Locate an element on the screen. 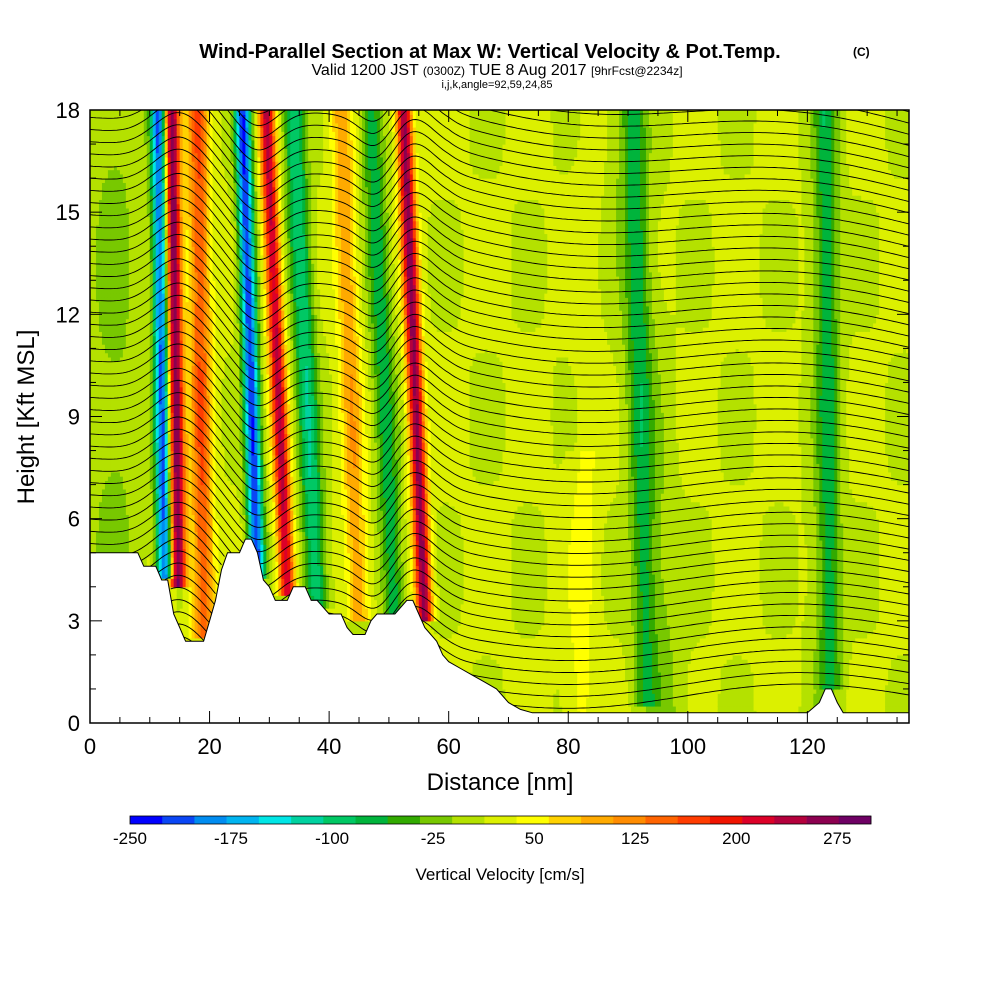 The width and height of the screenshot is (1000, 1000). grid-info: i,j,k,angle=92,59,24,85 is located at coordinates (496, 85).